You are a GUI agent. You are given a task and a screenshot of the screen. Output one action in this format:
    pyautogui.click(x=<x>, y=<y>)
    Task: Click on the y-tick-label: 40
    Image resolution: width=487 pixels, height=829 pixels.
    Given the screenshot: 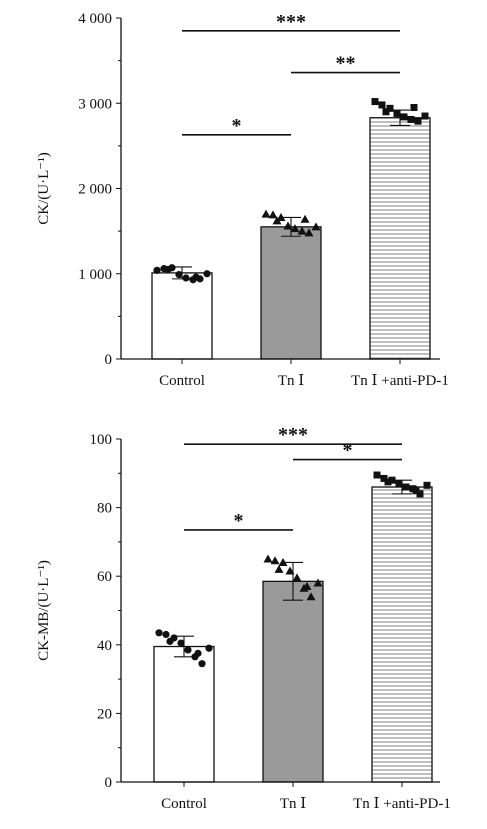 What is the action you would take?
    pyautogui.click(x=104, y=646)
    